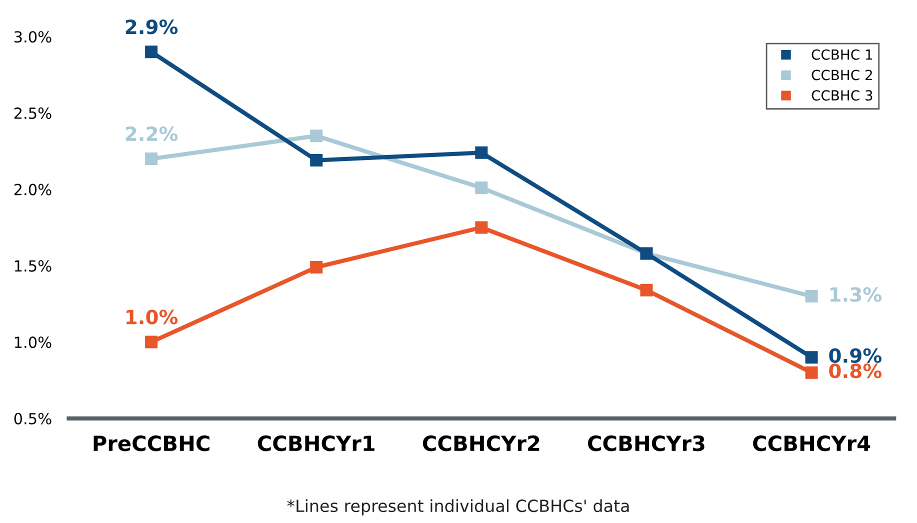  What do you see at coordinates (152, 317) in the screenshot?
I see `data-label: 1.0%` at bounding box center [152, 317].